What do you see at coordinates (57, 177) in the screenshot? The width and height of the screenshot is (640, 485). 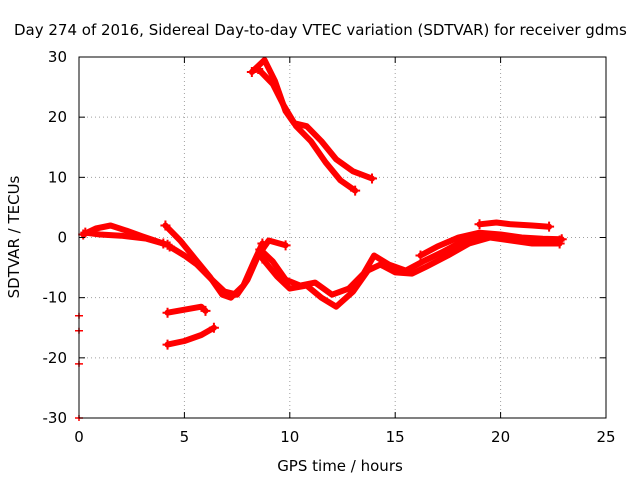 I see `y-tick-label: 10` at bounding box center [57, 177].